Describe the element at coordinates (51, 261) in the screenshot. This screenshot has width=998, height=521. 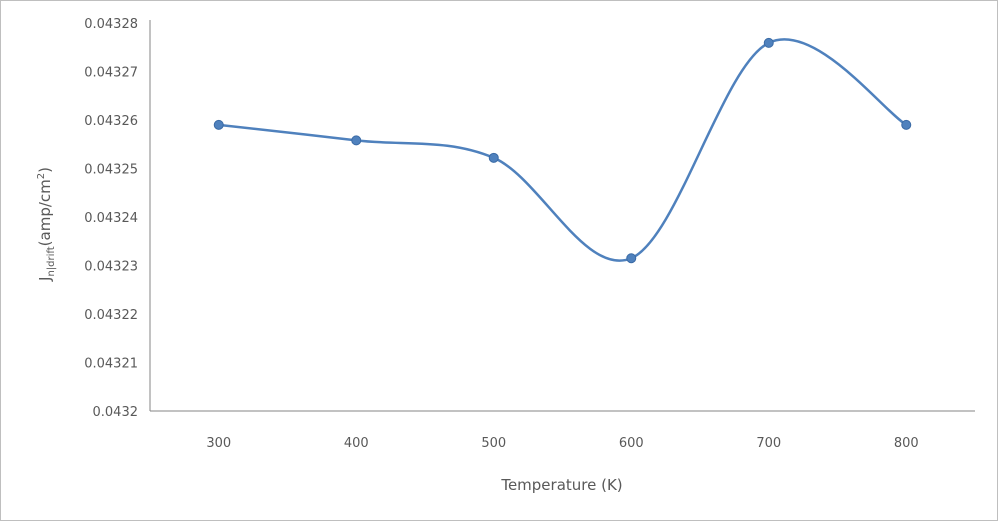
I see `y-axis-title-subscript: n|drift` at that location.